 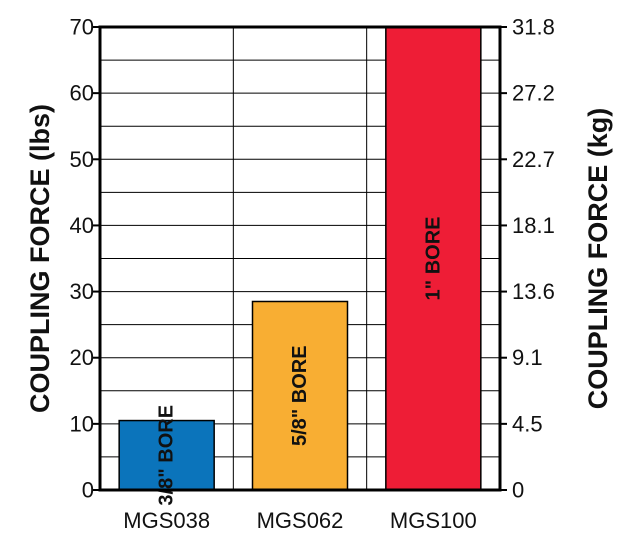 I want to click on bar-label-mgs038: 3/8" BORE, so click(x=167, y=455).